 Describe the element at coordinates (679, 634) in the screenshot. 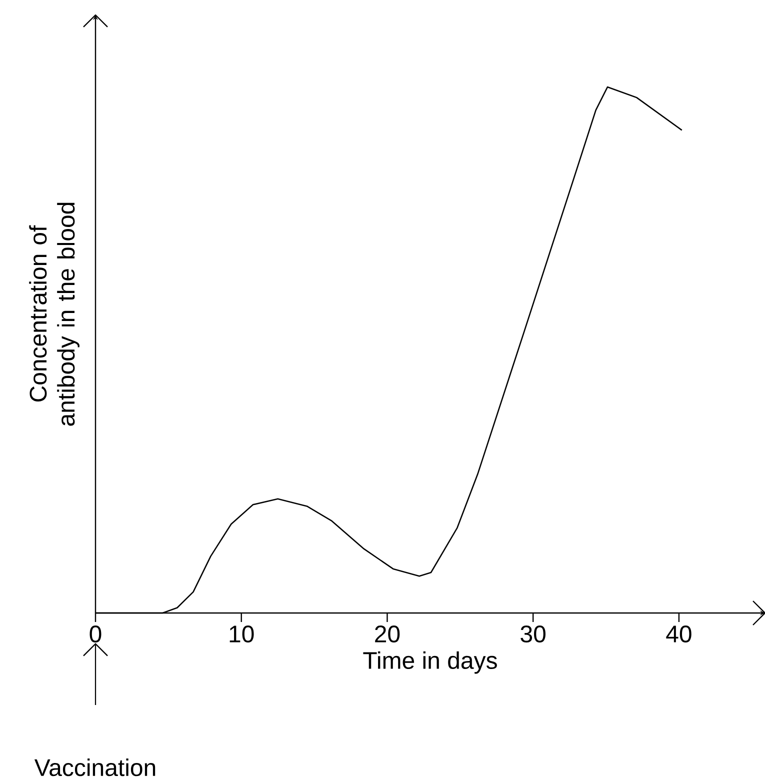

I see `x-tick-label: 40` at that location.